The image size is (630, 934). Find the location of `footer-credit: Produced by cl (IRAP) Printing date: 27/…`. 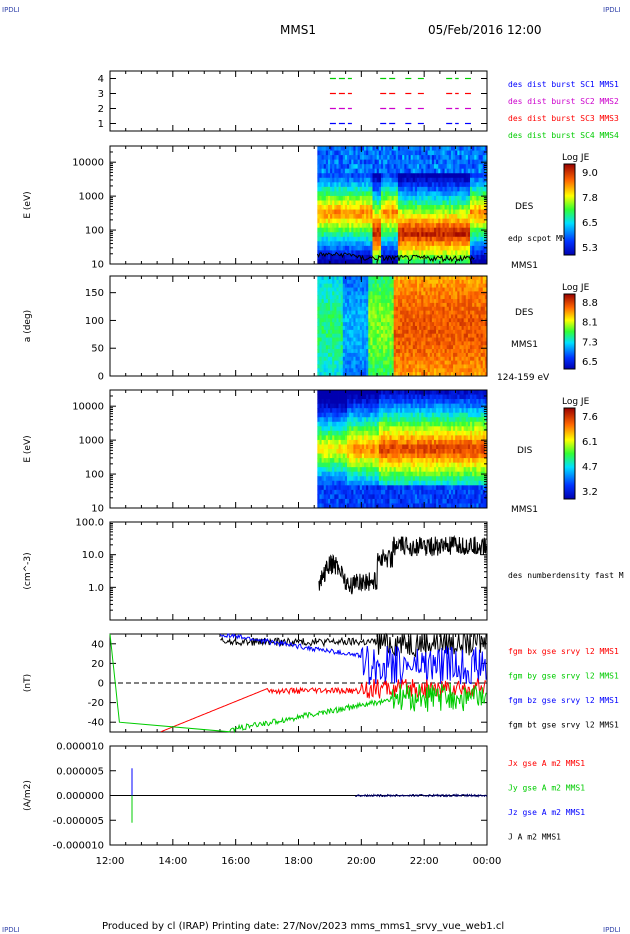

footer-credit: Produced by cl (IRAP) Printing date: 27/… is located at coordinates (303, 926).